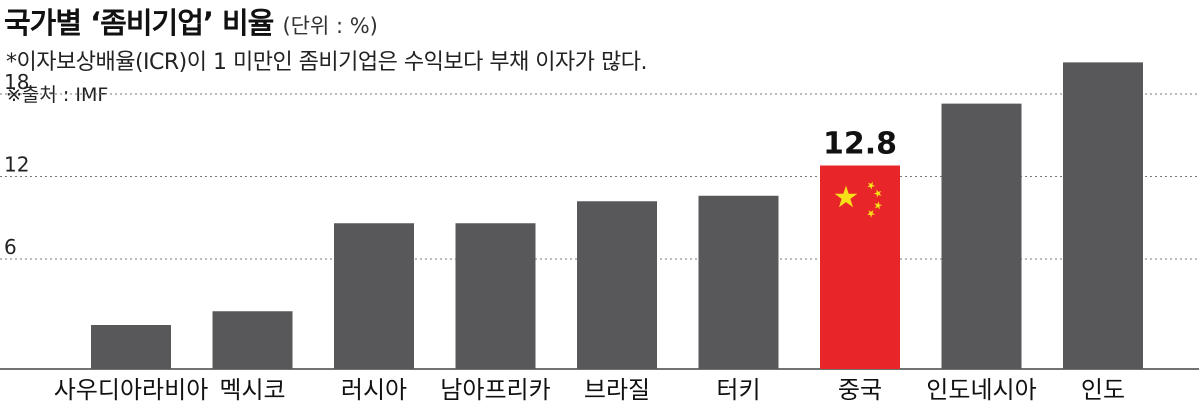 This screenshot has height=412, width=1199. What do you see at coordinates (495, 390) in the screenshot?
I see `category-label: 남아프리카` at bounding box center [495, 390].